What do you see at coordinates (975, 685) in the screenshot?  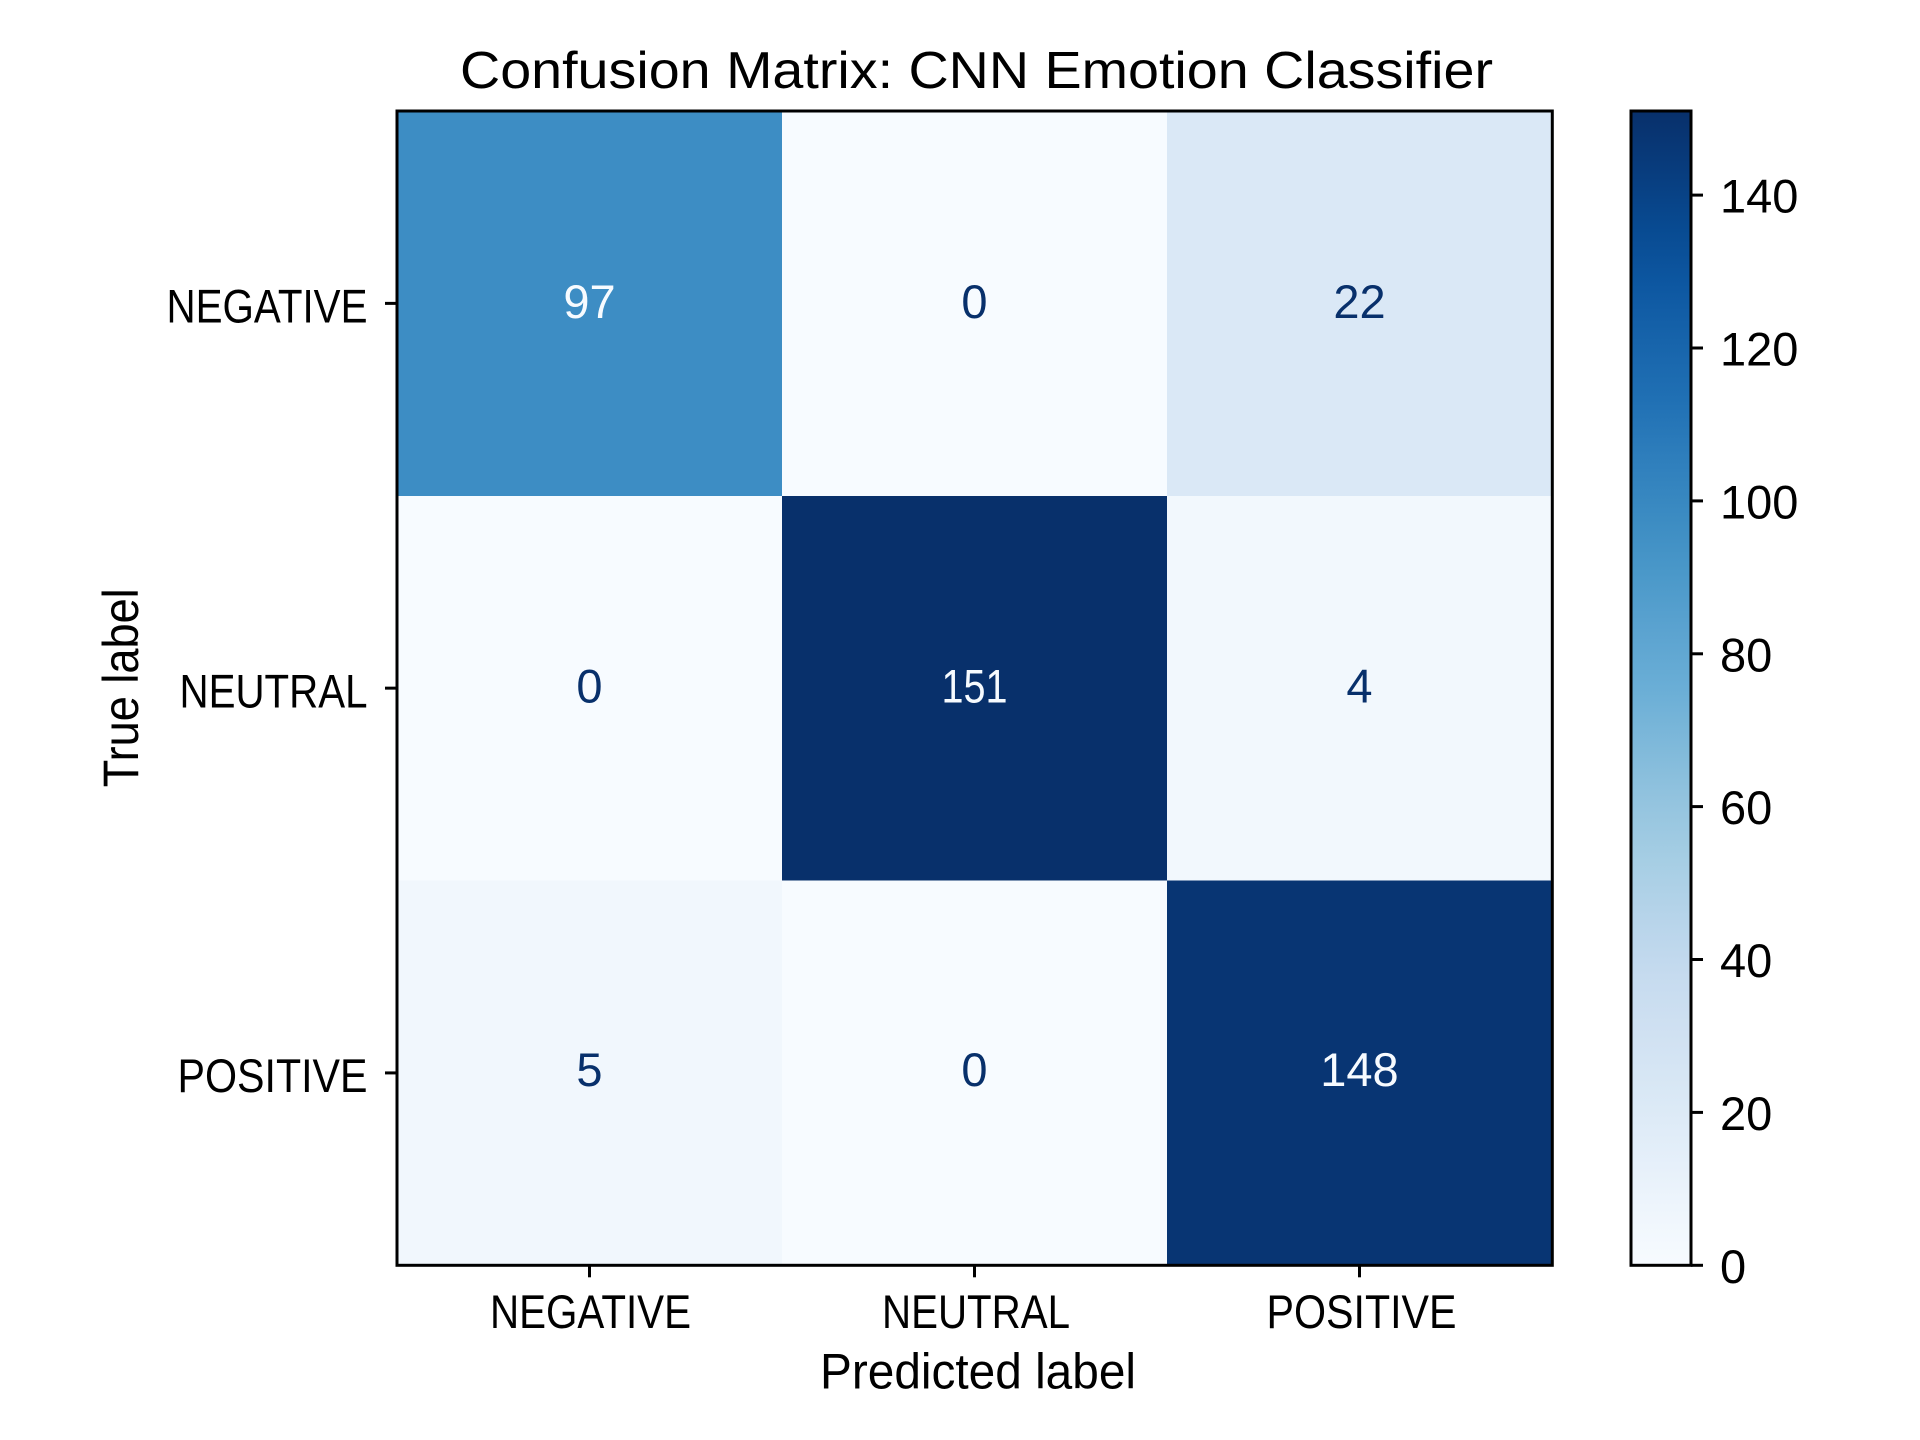 I see `svg-text: 151` at bounding box center [975, 685].